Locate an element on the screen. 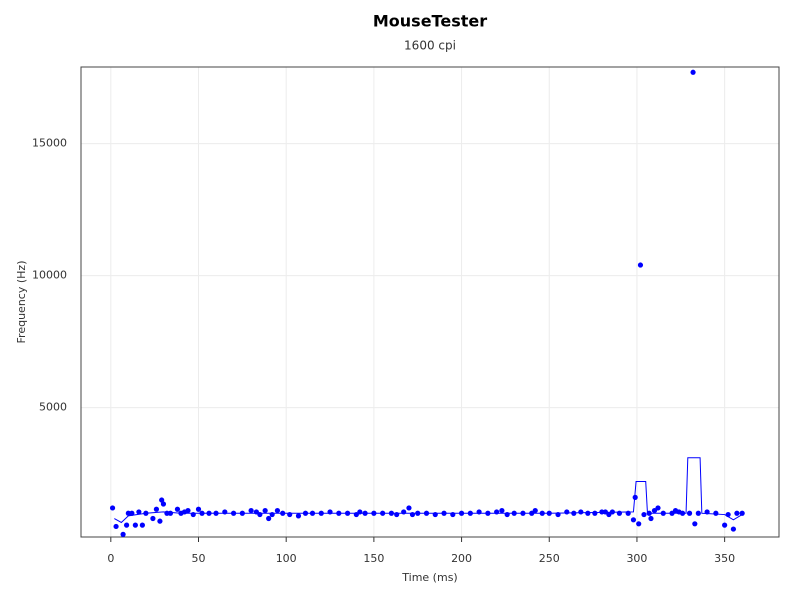  x-tick-label: 150 is located at coordinates (373, 558).